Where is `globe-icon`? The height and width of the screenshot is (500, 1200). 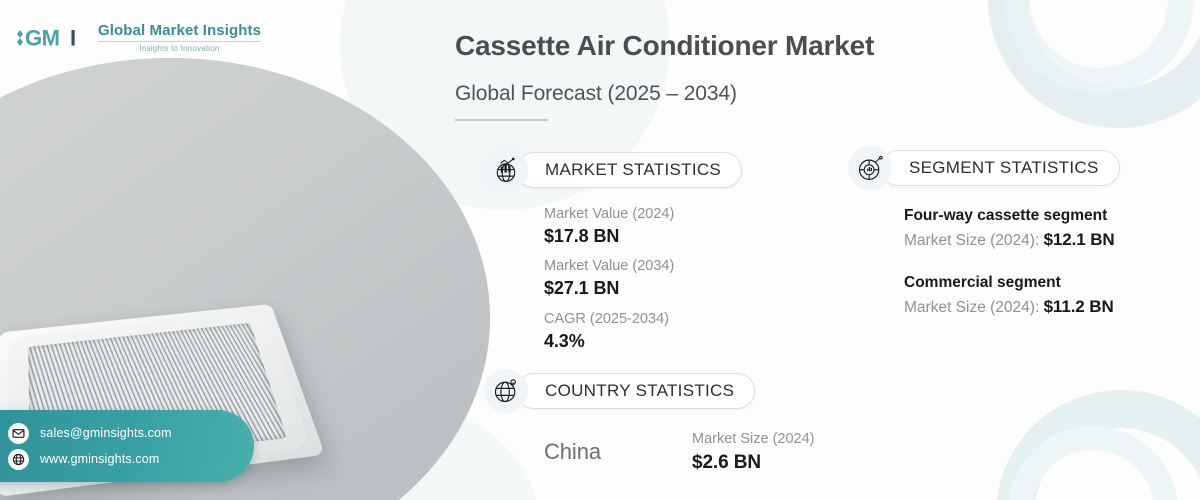
globe-icon is located at coordinates (18, 459).